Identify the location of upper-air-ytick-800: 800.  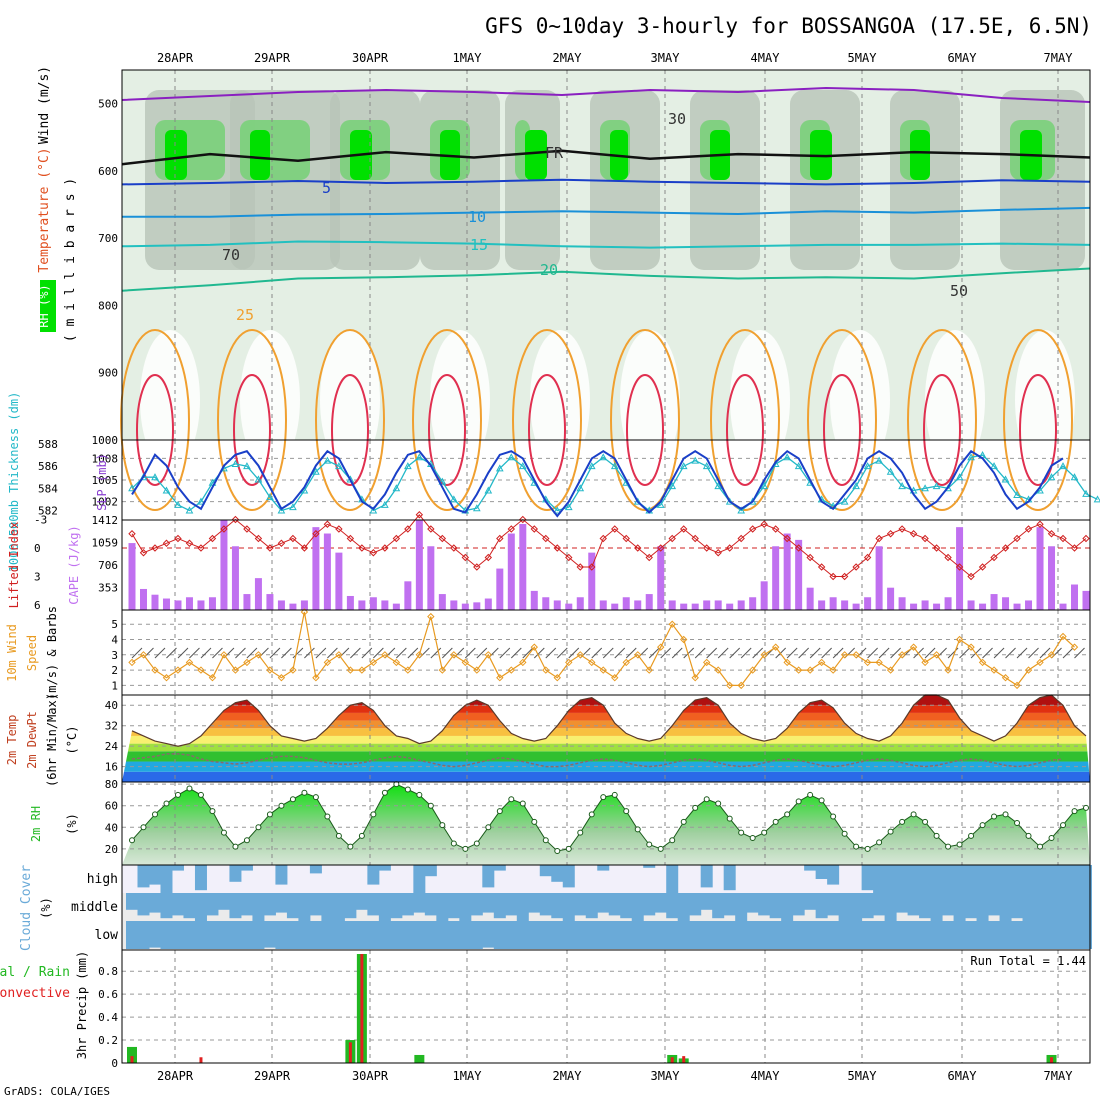
(108, 305).